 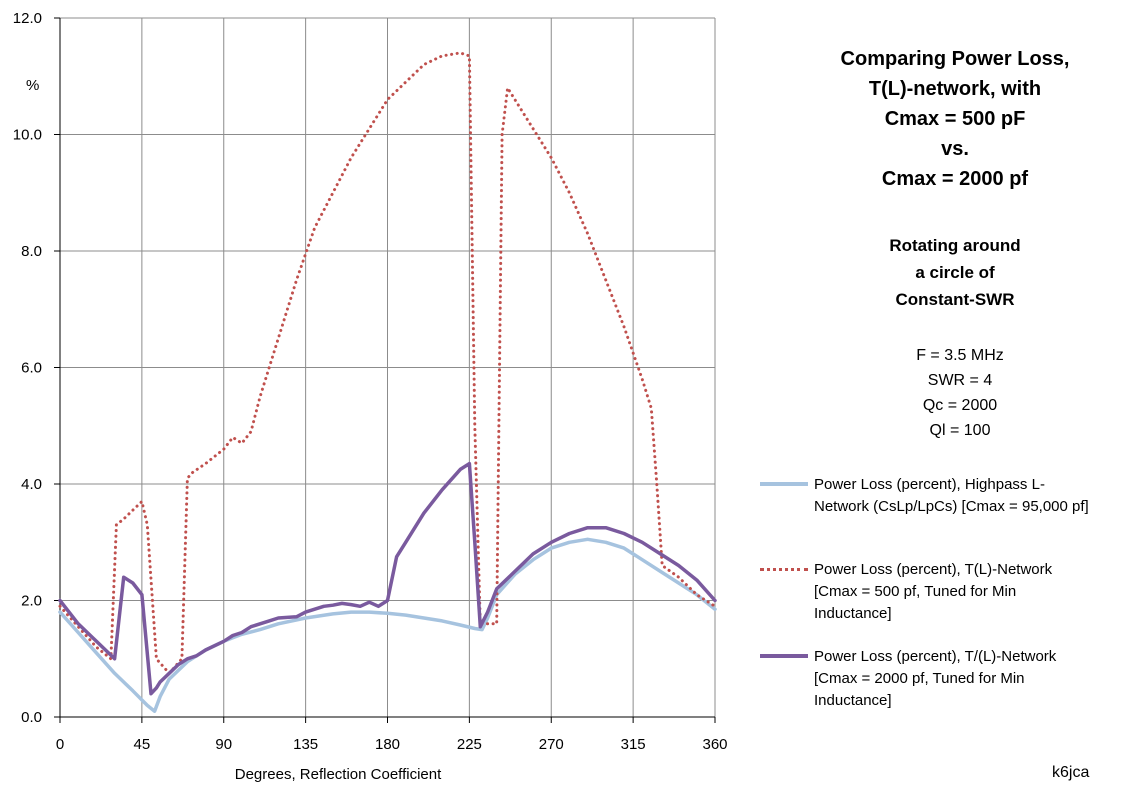 I want to click on y-tick-label: 12.0, so click(x=27, y=18).